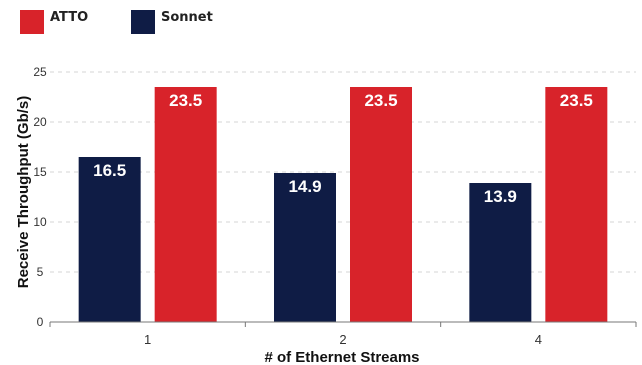 This screenshot has width=642, height=365. Describe the element at coordinates (342, 339) in the screenshot. I see `x-tick-label: 2` at that location.